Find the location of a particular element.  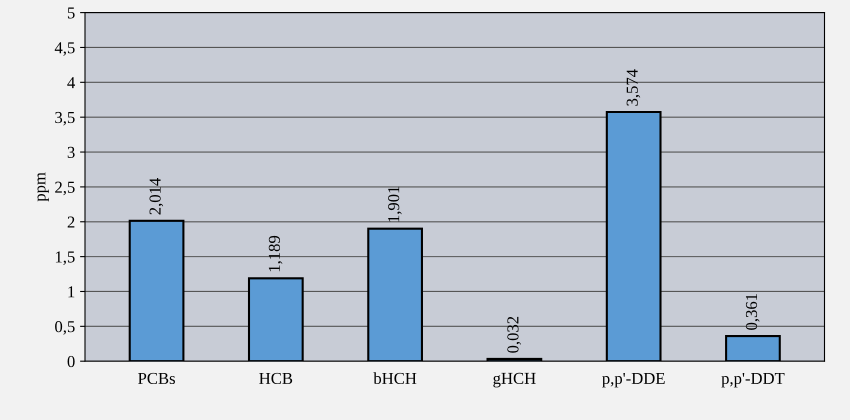

data-label: 2,014 is located at coordinates (156, 196).